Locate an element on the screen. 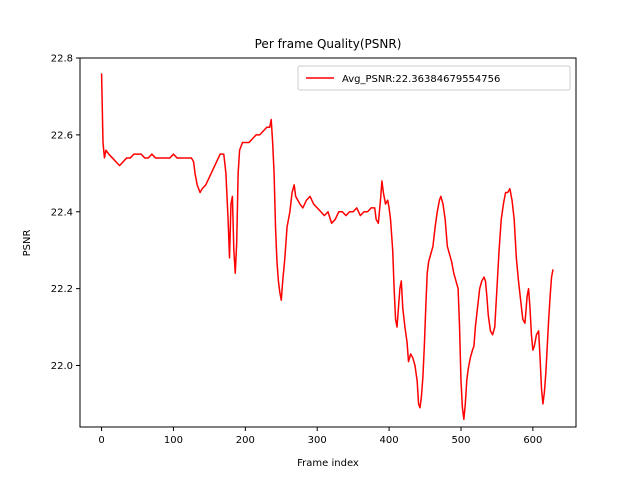 This screenshot has width=640, height=480. x-tick-label: 400 is located at coordinates (389, 440).